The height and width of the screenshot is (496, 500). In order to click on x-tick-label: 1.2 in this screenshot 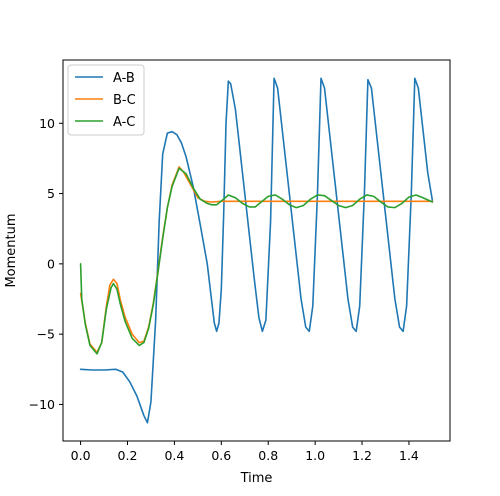, I will do `click(362, 455)`.